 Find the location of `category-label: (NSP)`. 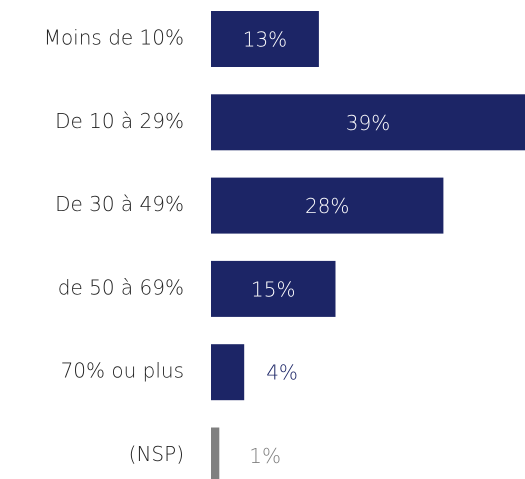

category-label: (NSP) is located at coordinates (156, 454).